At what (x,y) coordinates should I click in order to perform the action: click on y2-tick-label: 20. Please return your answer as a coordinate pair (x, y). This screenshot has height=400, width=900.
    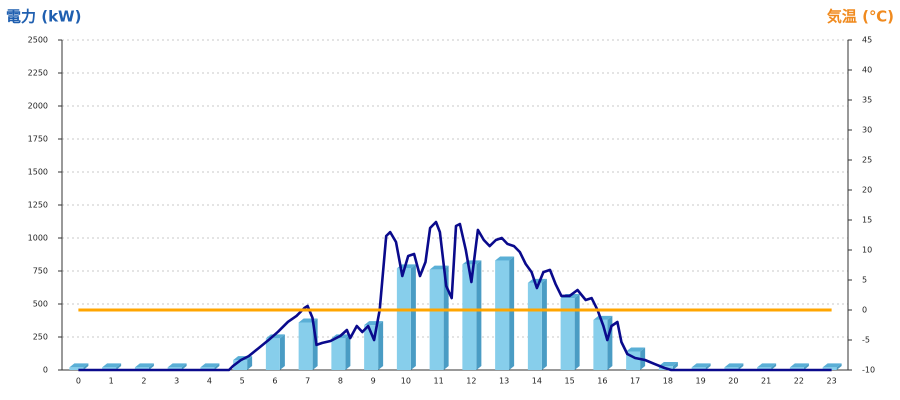
    Looking at the image, I should click on (867, 190).